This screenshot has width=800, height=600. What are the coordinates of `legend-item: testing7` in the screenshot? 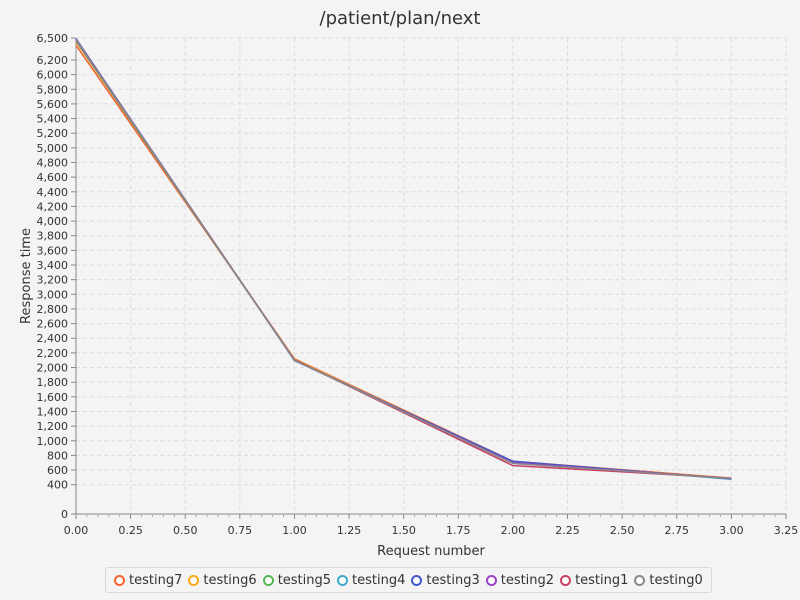 It's located at (148, 580).